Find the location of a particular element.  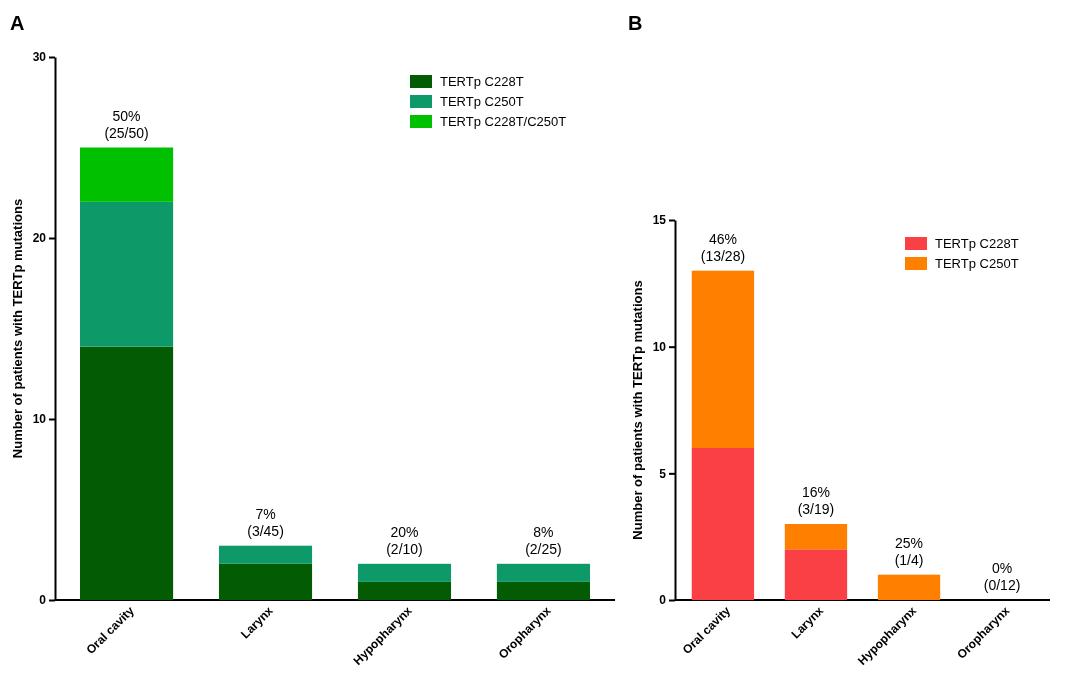

total-label: 7% (3/45) is located at coordinates (265, 522).